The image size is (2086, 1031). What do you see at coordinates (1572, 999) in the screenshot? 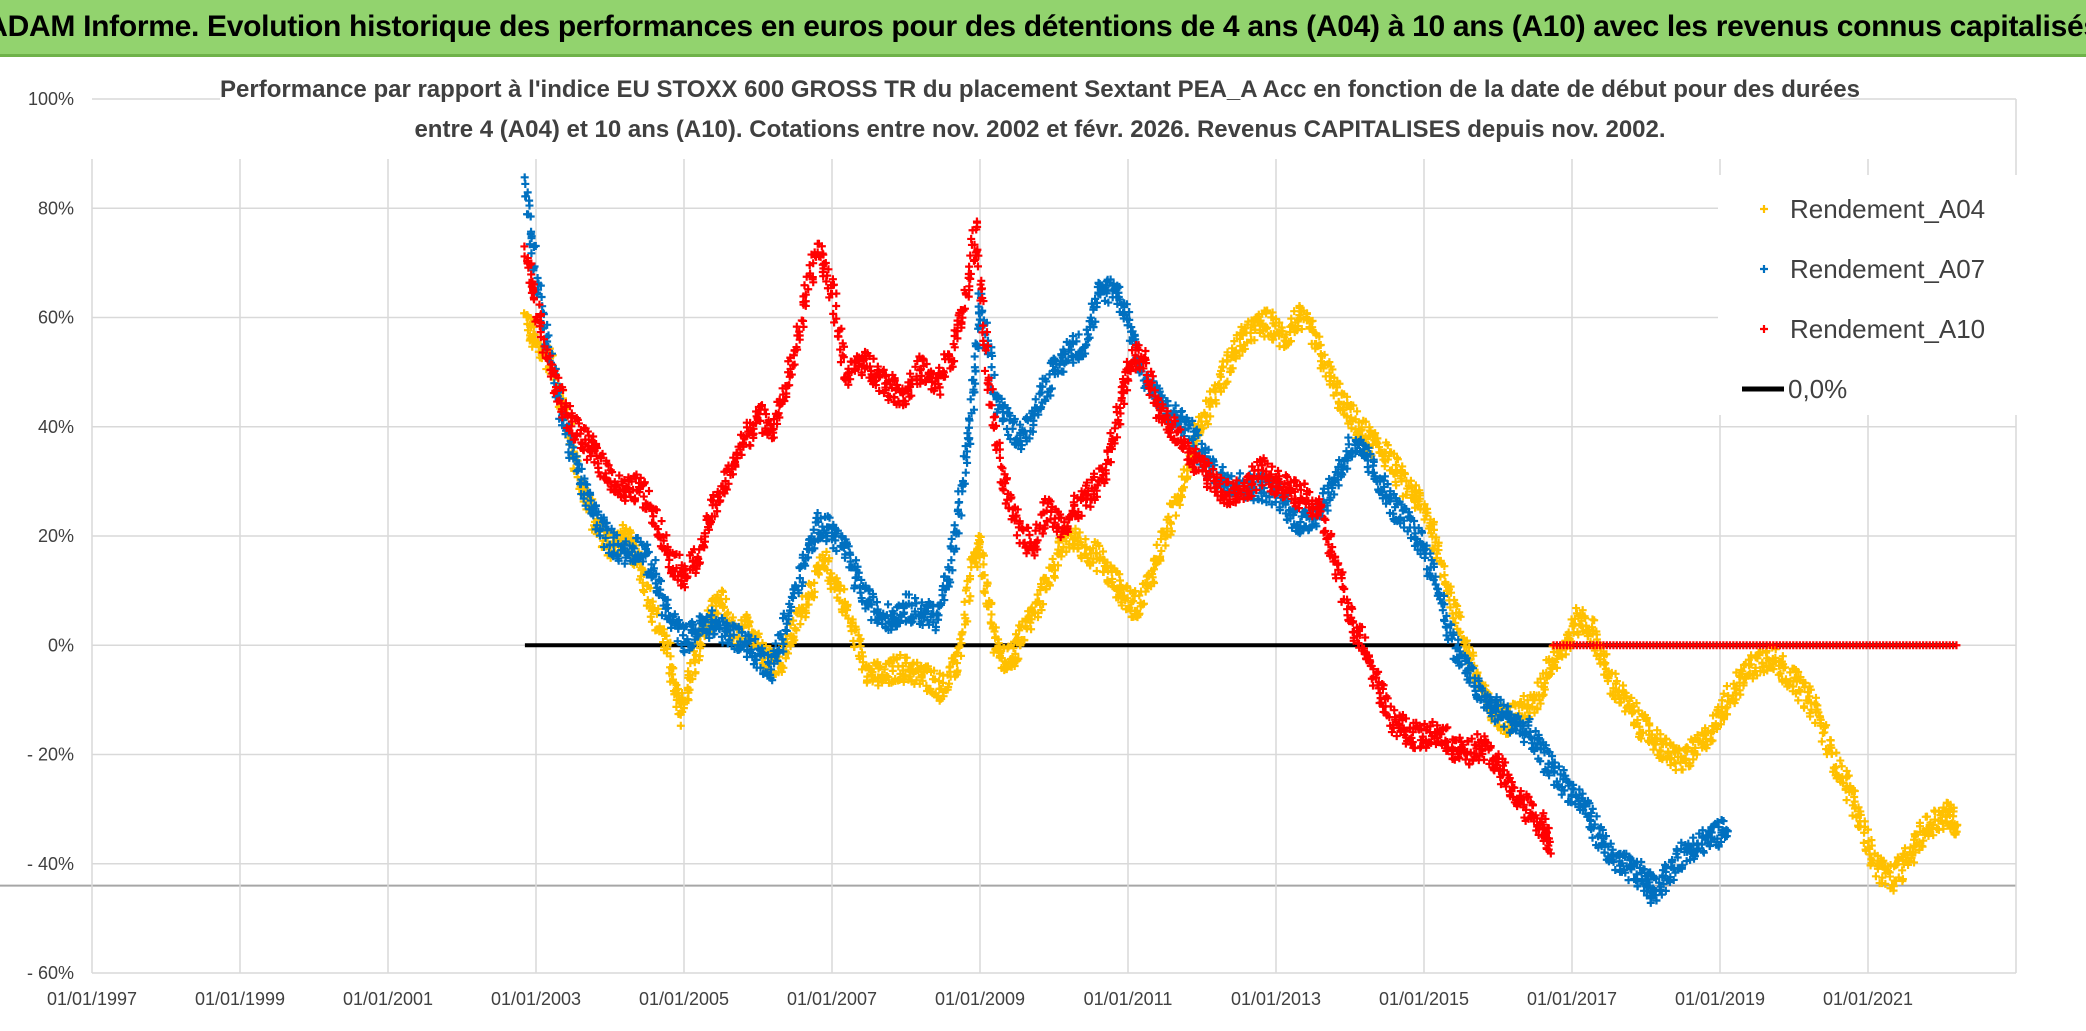
I see `x-tick-label: 01/01/2017` at bounding box center [1572, 999].